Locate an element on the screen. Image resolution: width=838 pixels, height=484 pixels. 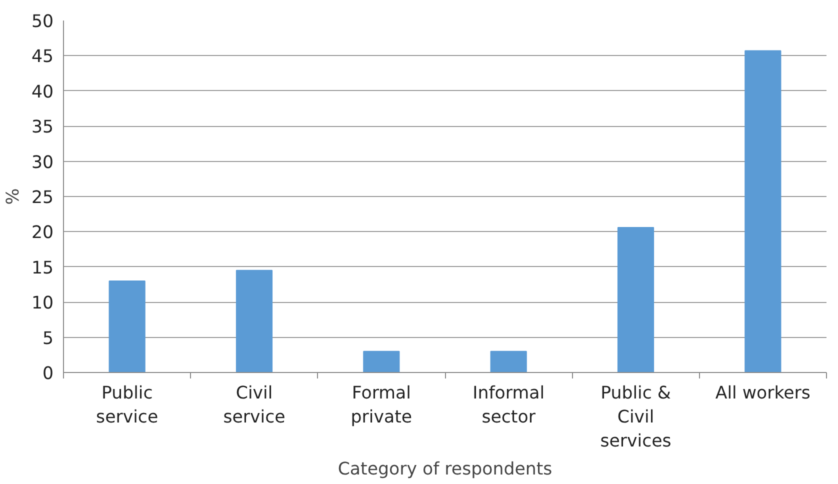
y-tick-label: 20 is located at coordinates (42, 233).